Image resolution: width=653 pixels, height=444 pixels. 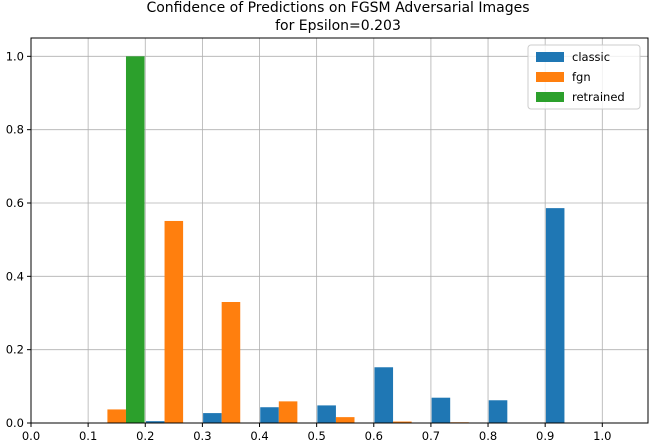 I want to click on legend-swatch-fgn, so click(x=550, y=77).